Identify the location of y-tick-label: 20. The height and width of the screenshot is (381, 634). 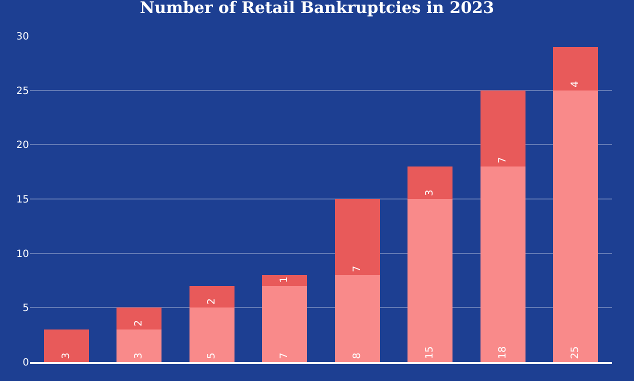
(22, 146).